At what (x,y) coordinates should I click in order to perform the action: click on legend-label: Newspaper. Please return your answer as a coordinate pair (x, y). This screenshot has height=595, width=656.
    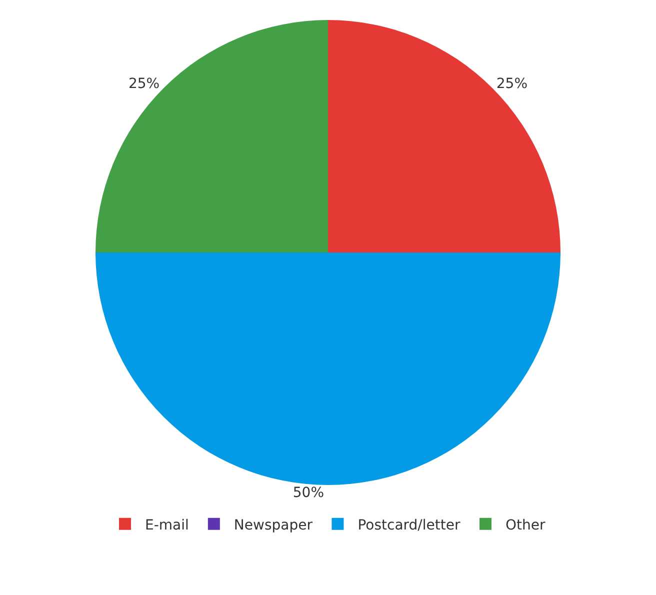
    Looking at the image, I should click on (273, 525).